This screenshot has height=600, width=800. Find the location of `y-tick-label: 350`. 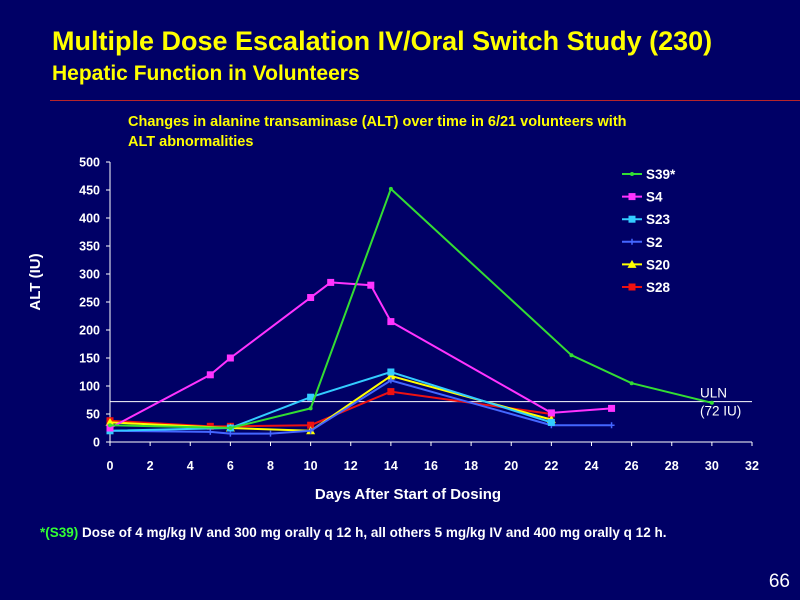

y-tick-label: 350 is located at coordinates (89, 247).